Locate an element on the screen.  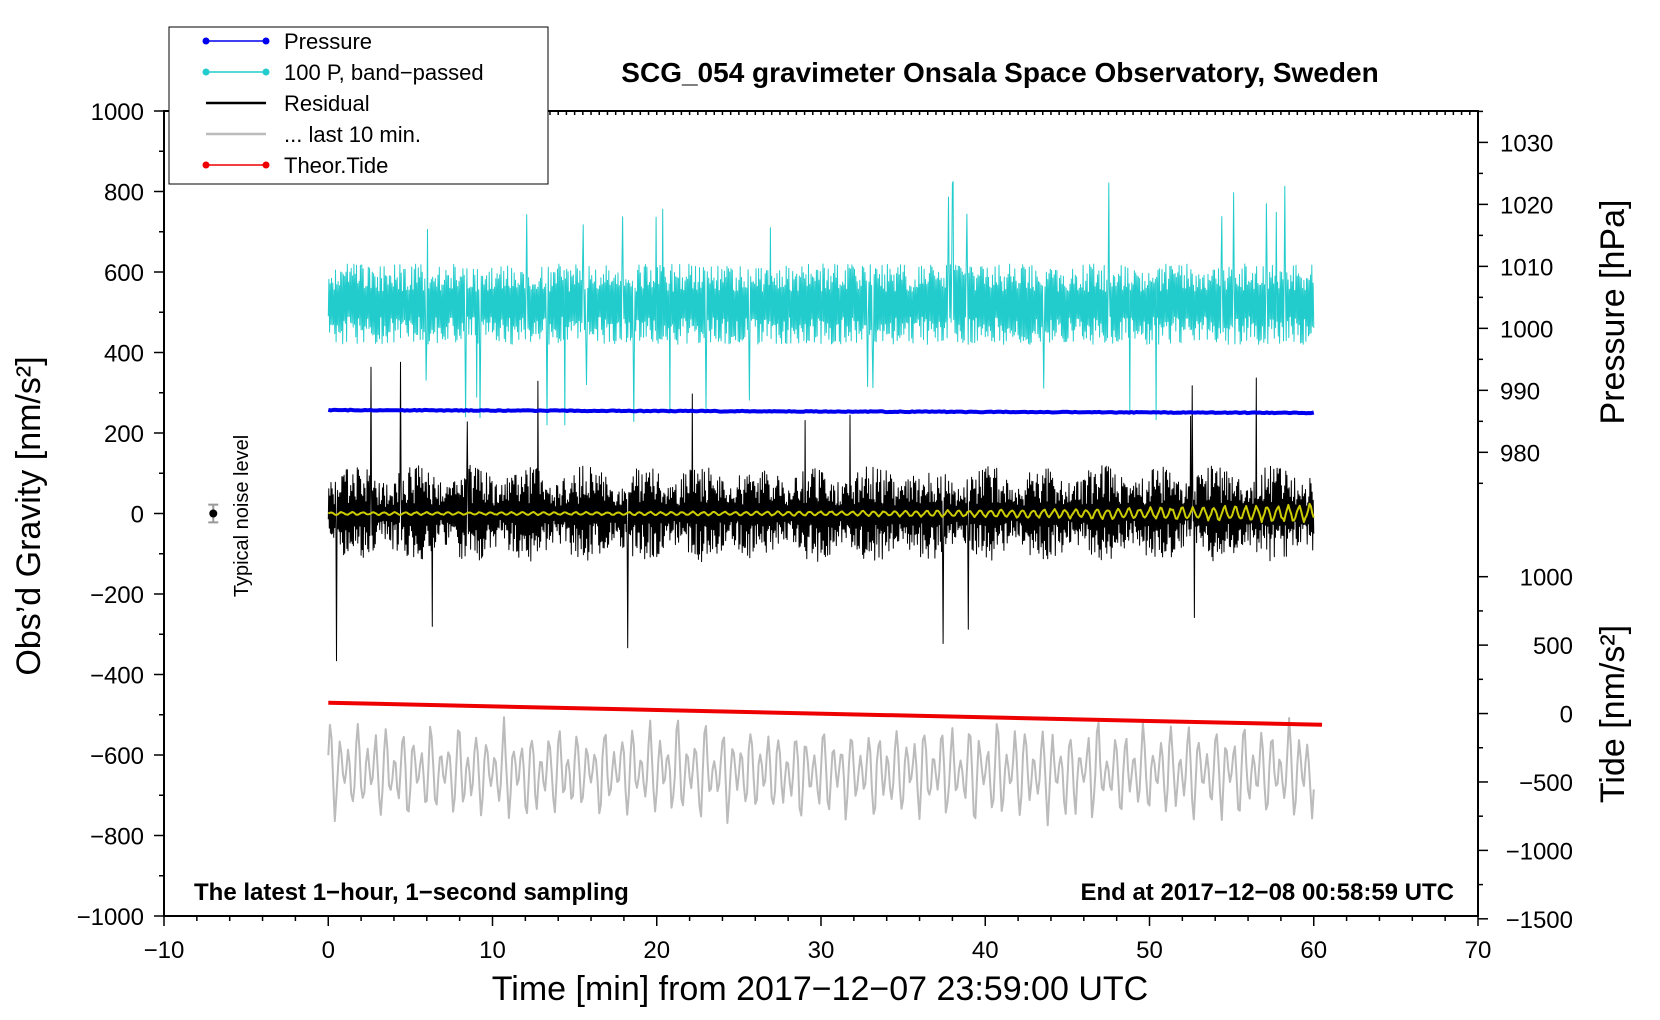
y-axis-tide: −1500 −1000 −500 0 500 1000 is located at coordinates (1525, 749).